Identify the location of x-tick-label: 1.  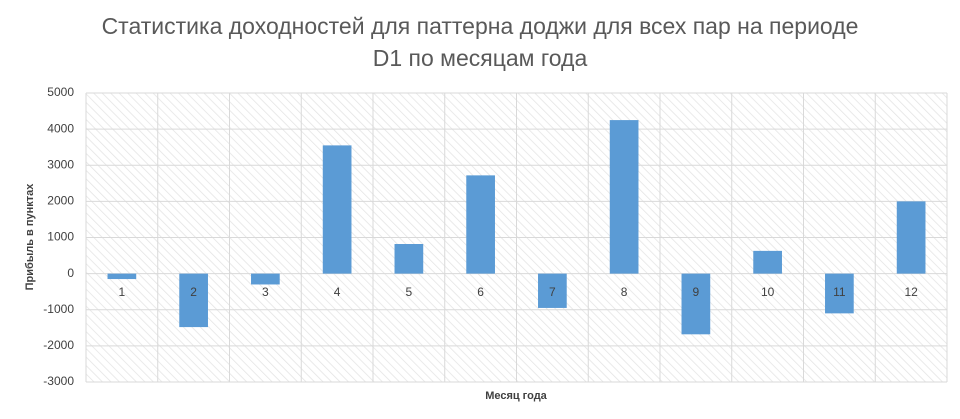
(122, 292).